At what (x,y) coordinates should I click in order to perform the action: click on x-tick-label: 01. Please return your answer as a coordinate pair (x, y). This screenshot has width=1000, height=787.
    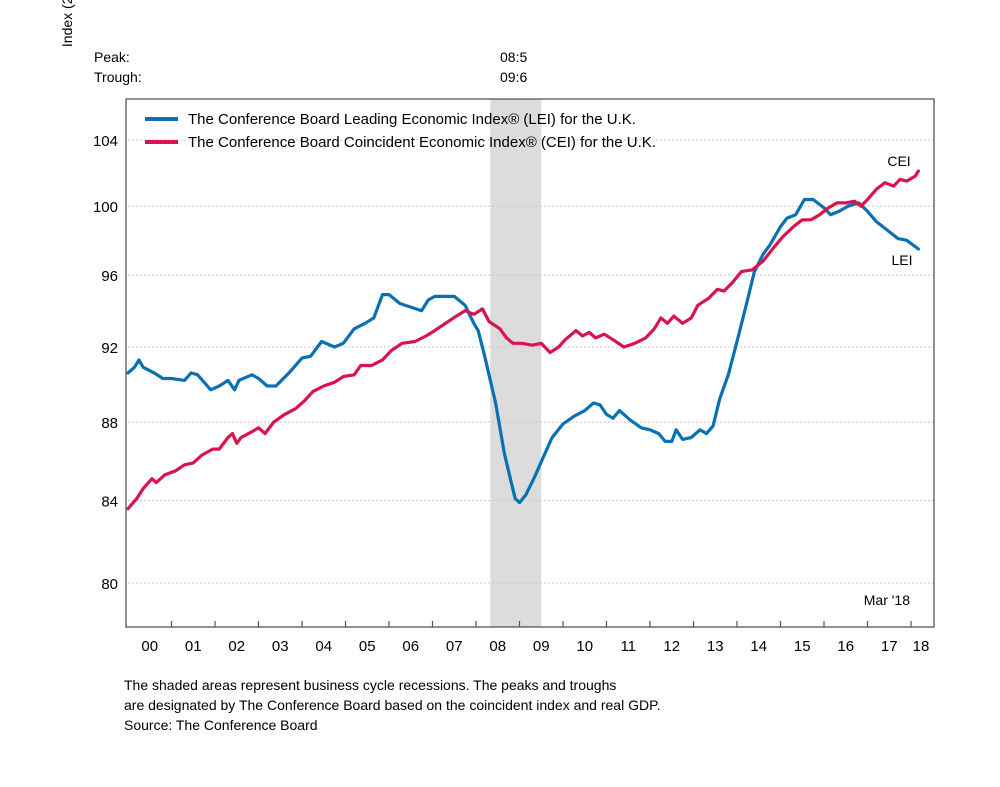
    Looking at the image, I should click on (193, 646).